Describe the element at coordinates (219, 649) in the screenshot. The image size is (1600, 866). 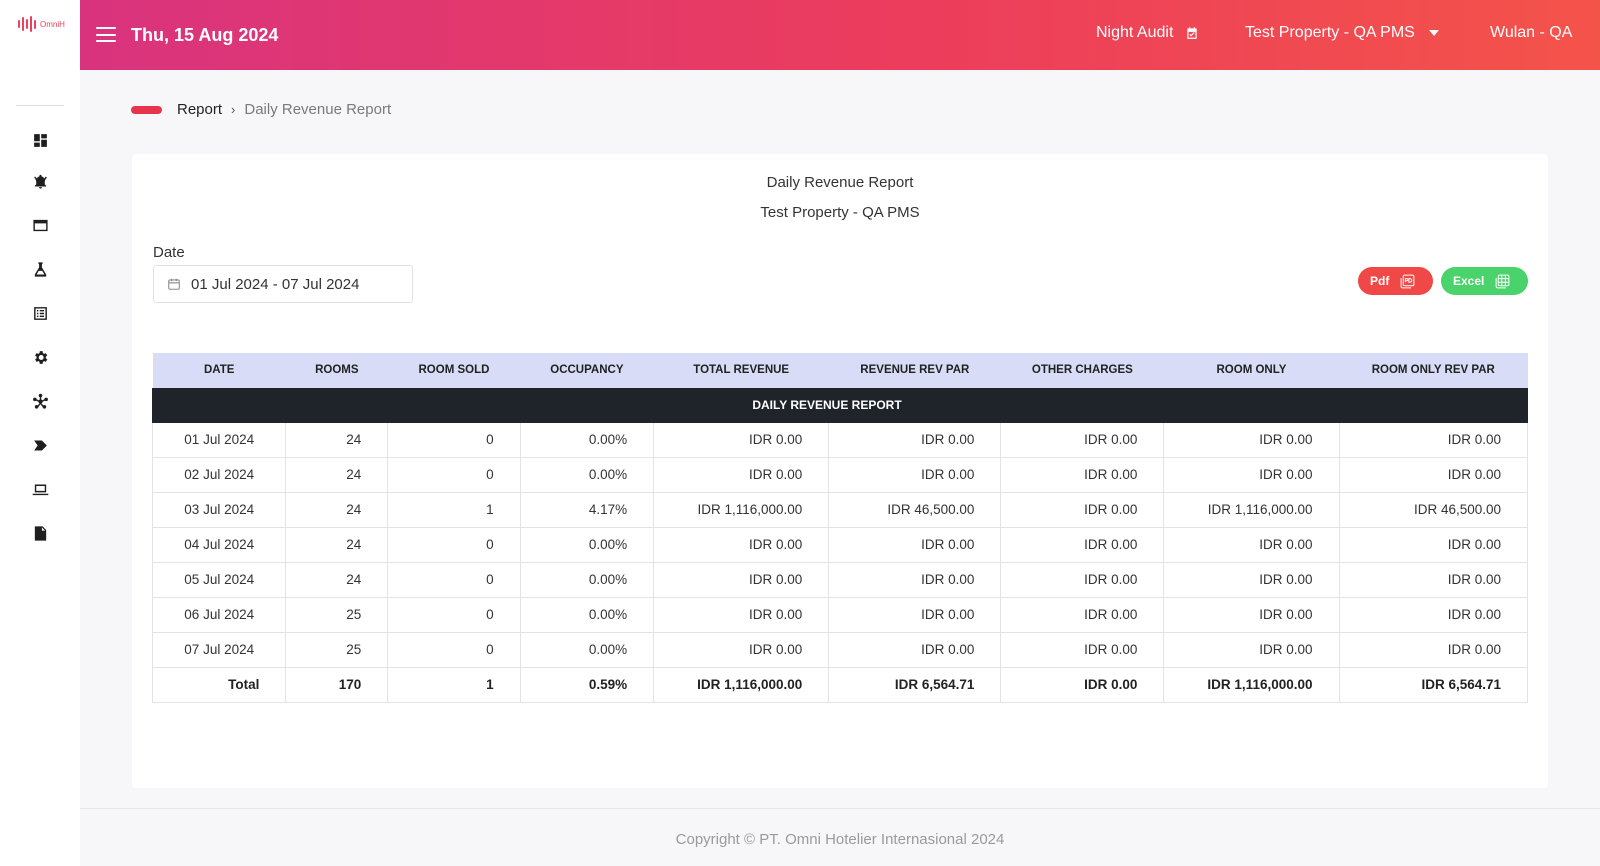
I see `cell-date: 07 Jul 2024` at that location.